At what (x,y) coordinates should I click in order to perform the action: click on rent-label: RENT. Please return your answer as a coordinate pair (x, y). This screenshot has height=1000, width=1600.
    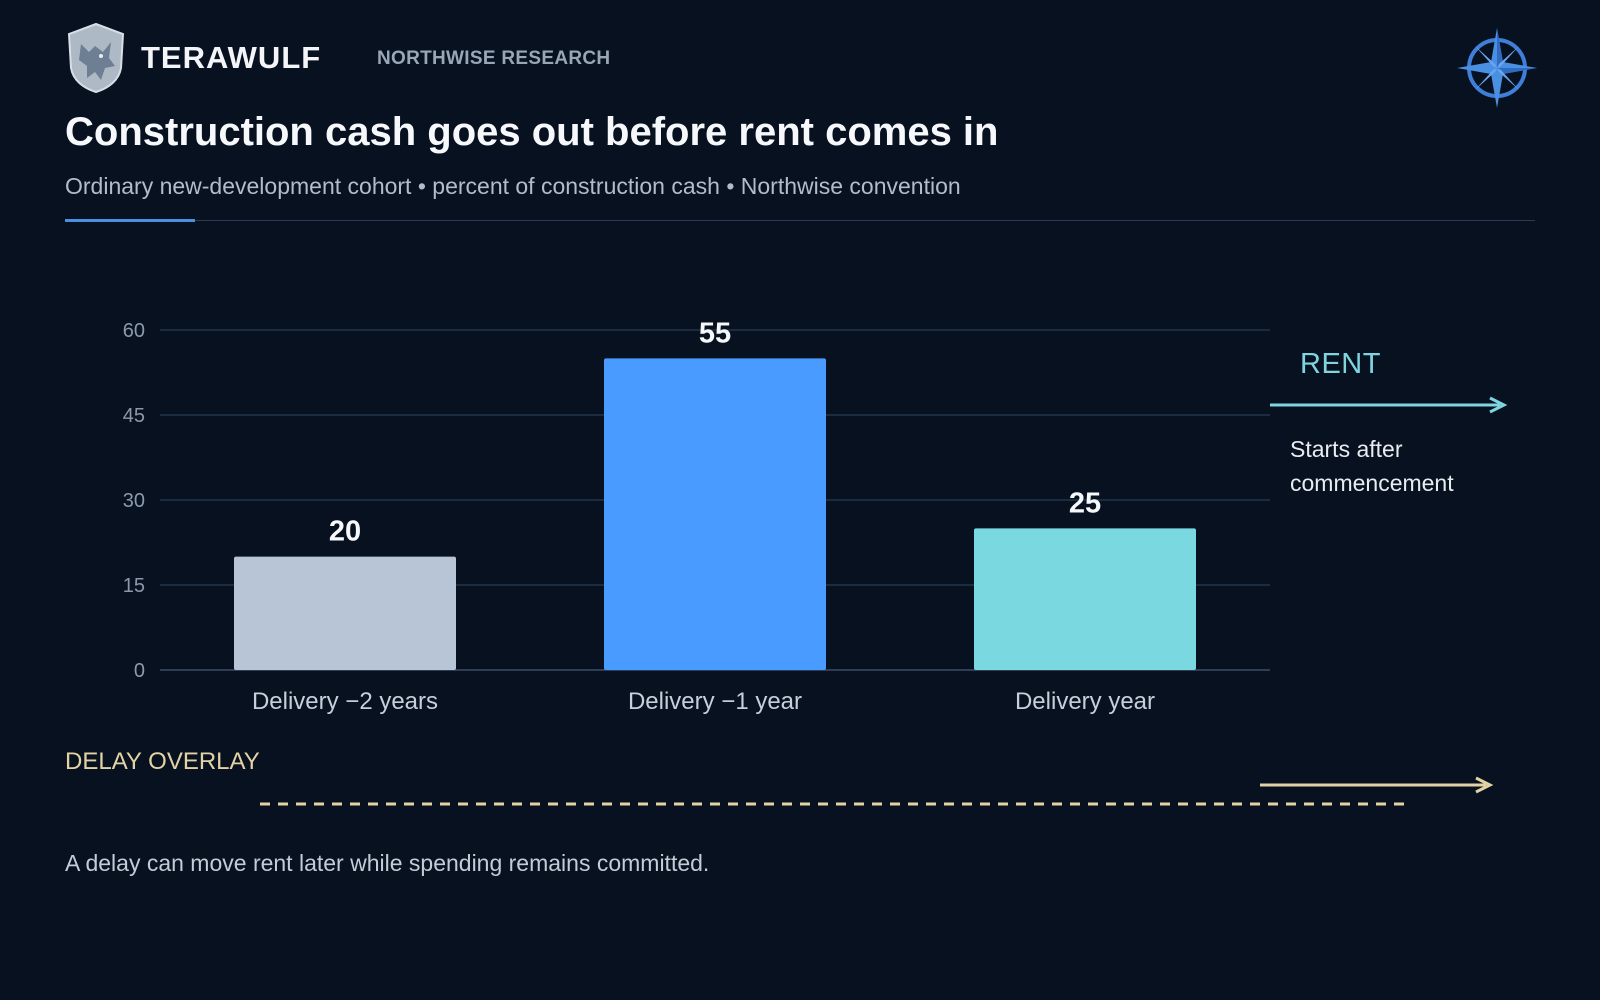
    Looking at the image, I should click on (1340, 364).